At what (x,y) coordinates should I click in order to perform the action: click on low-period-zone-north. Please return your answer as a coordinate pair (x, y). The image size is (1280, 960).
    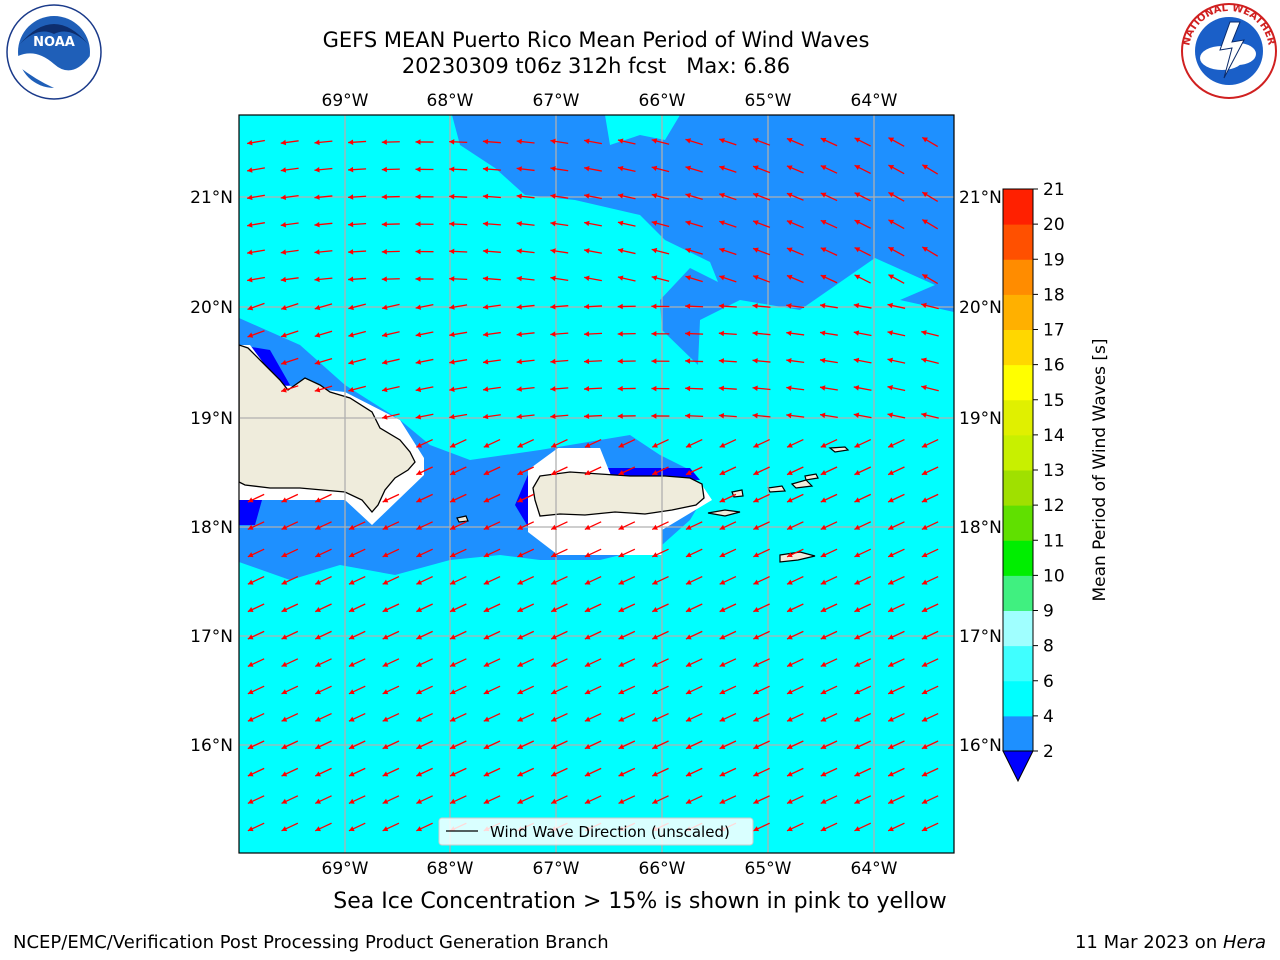
    Looking at the image, I should click on (703, 240).